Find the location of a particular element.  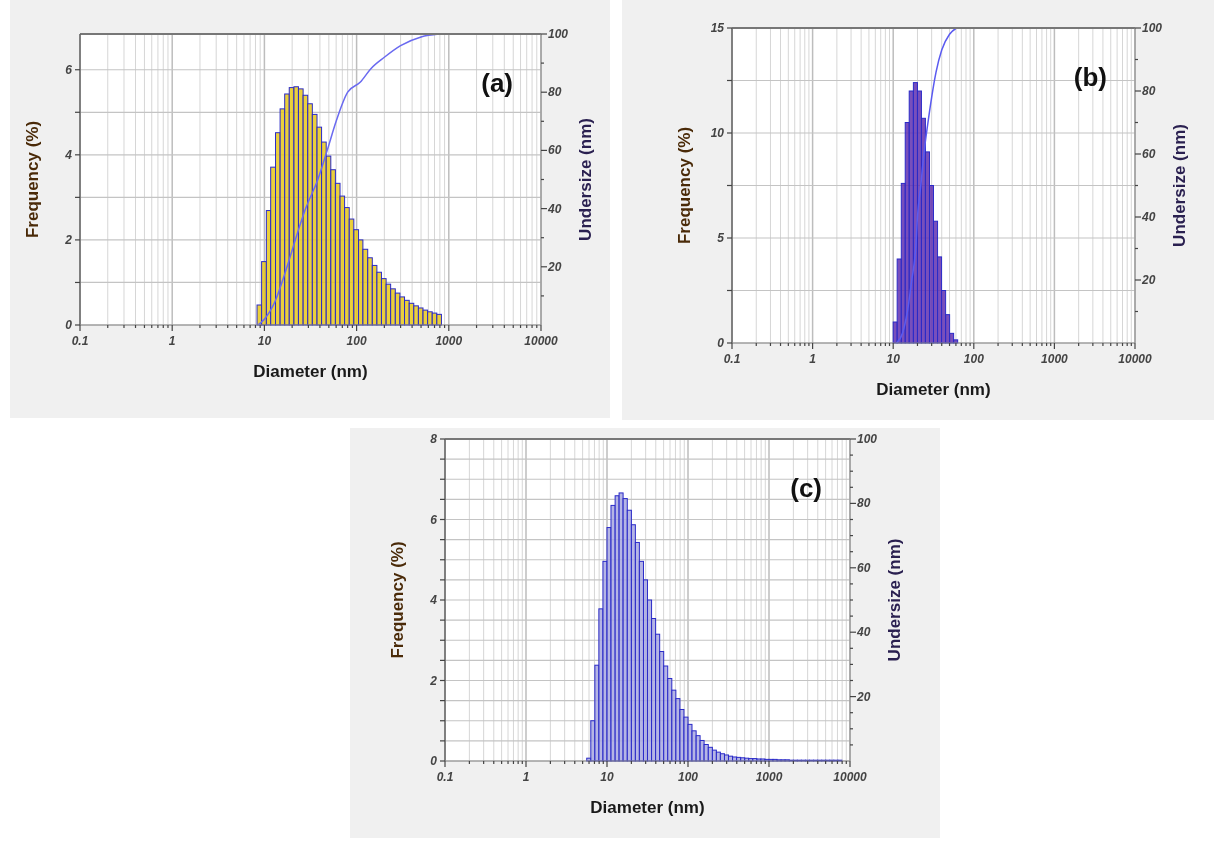

annotation: (a) is located at coordinates (497, 83).